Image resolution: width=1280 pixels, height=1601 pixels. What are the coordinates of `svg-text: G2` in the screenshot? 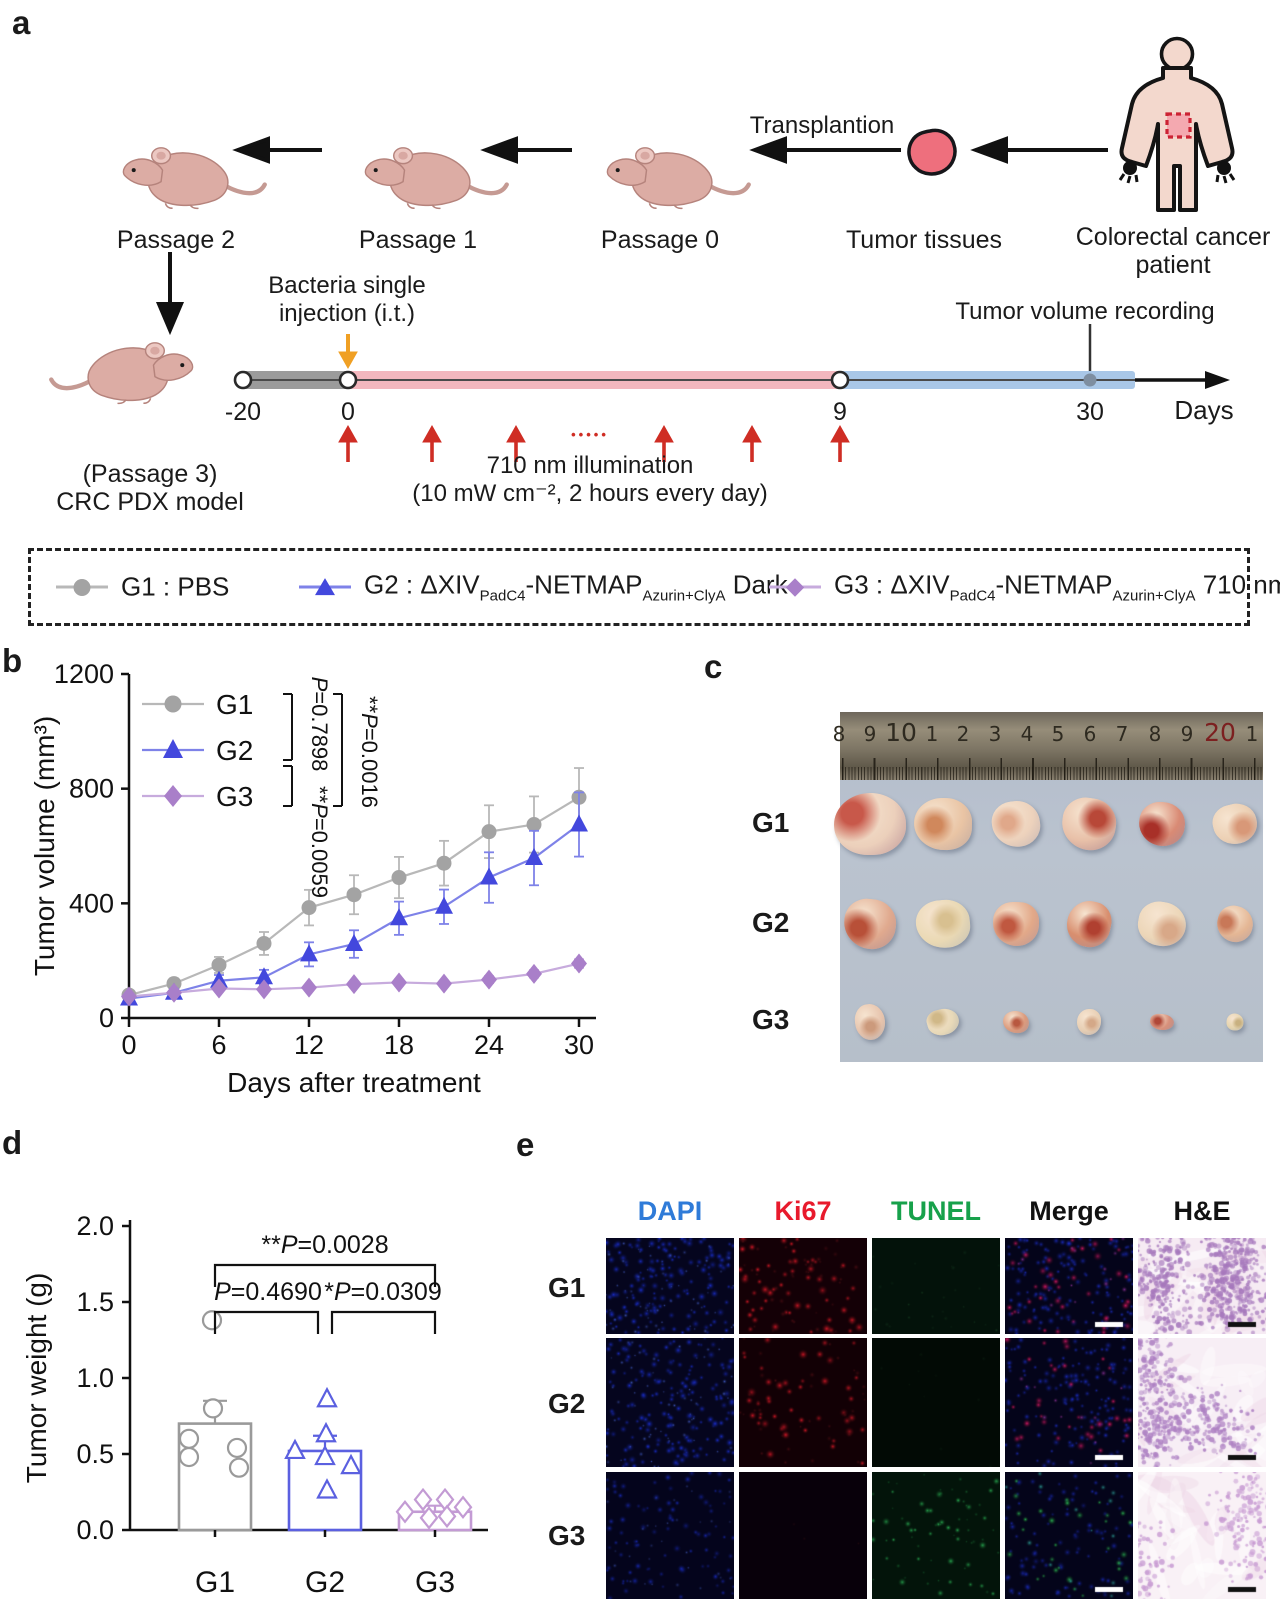 It's located at (234, 750).